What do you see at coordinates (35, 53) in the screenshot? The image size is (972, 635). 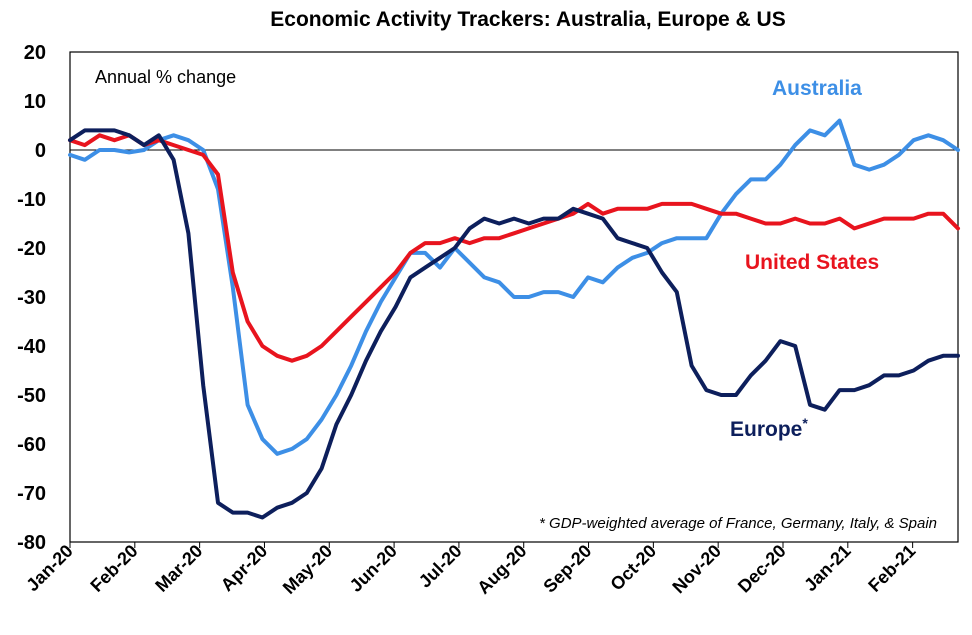 I see `y-tick-label: 20` at bounding box center [35, 53].